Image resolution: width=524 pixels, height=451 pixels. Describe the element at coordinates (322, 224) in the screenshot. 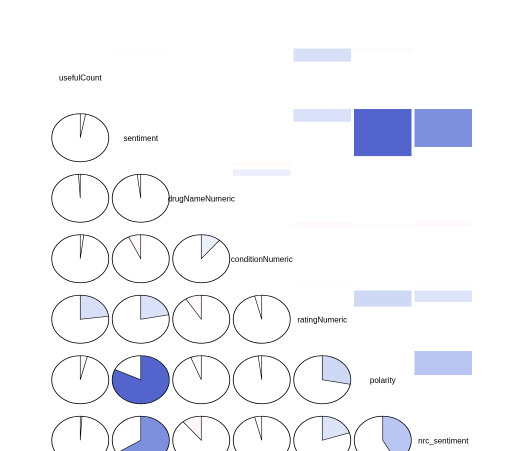

I see `shade-drugNameNumeric-ratingNumeric` at that location.